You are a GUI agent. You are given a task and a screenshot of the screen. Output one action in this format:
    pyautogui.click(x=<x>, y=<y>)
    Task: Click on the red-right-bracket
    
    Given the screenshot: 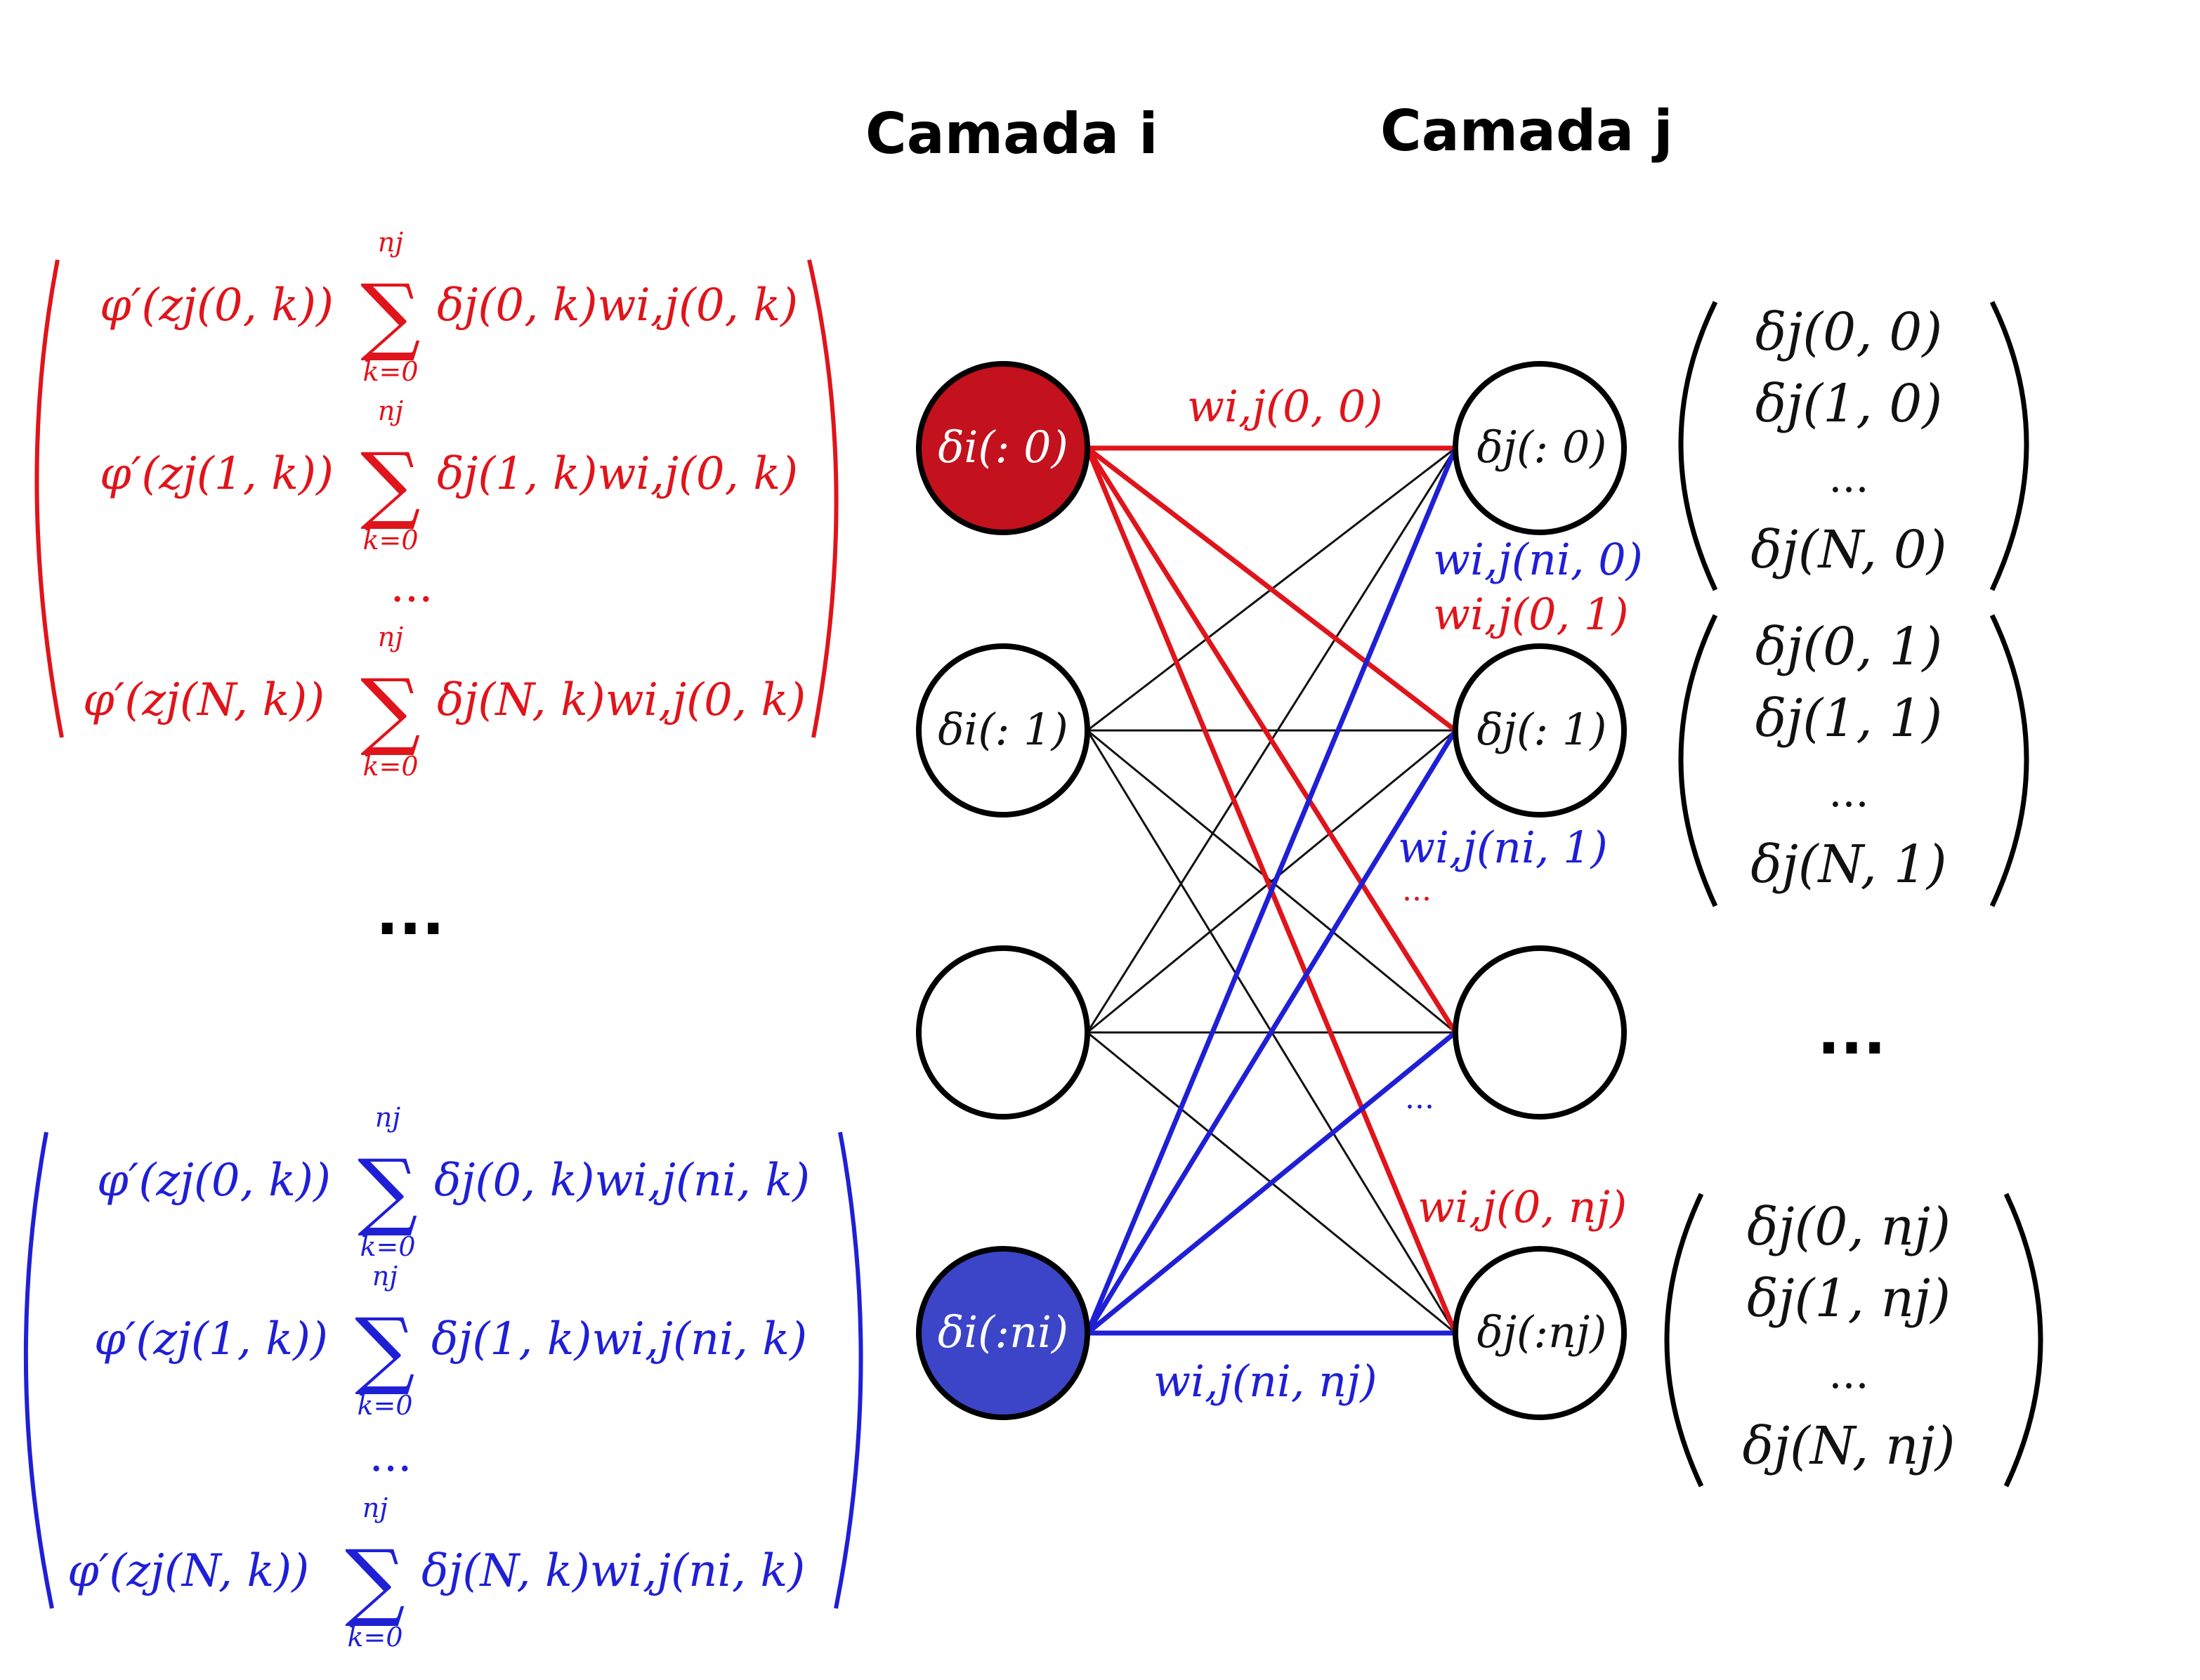 What is the action you would take?
    pyautogui.click(x=823, y=498)
    